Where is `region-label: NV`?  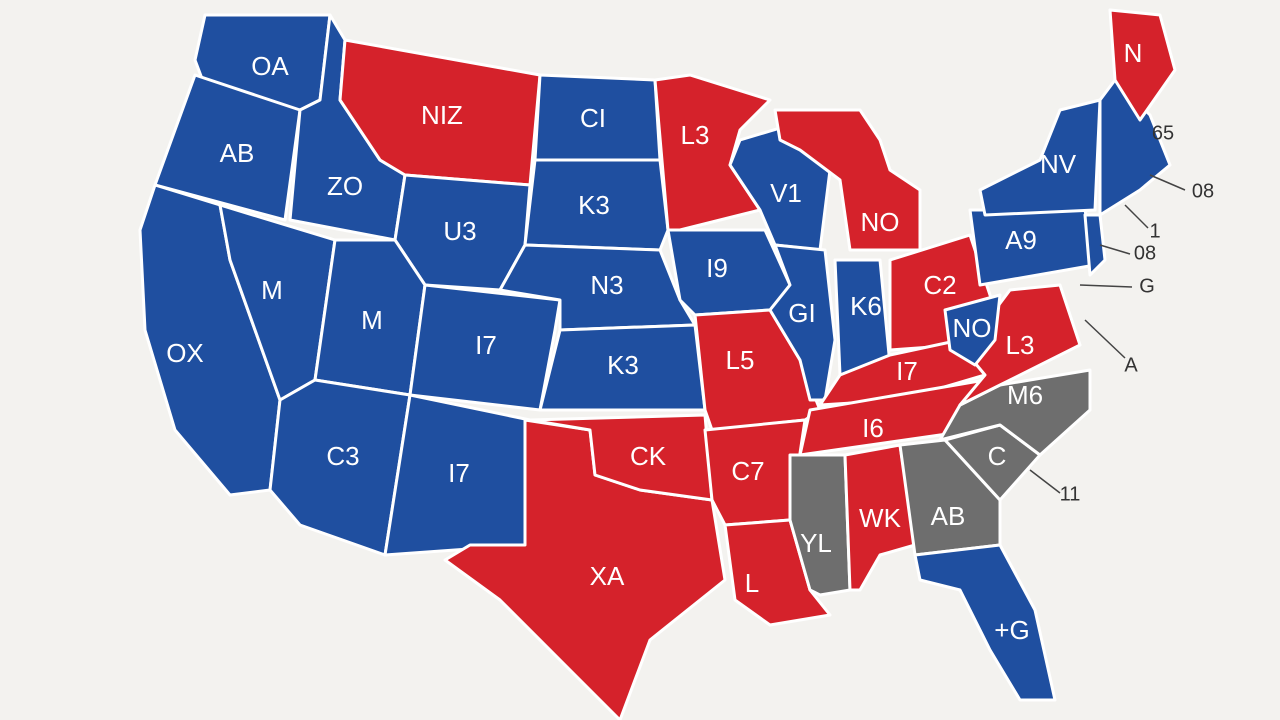 region-label: NV is located at coordinates (1058, 164).